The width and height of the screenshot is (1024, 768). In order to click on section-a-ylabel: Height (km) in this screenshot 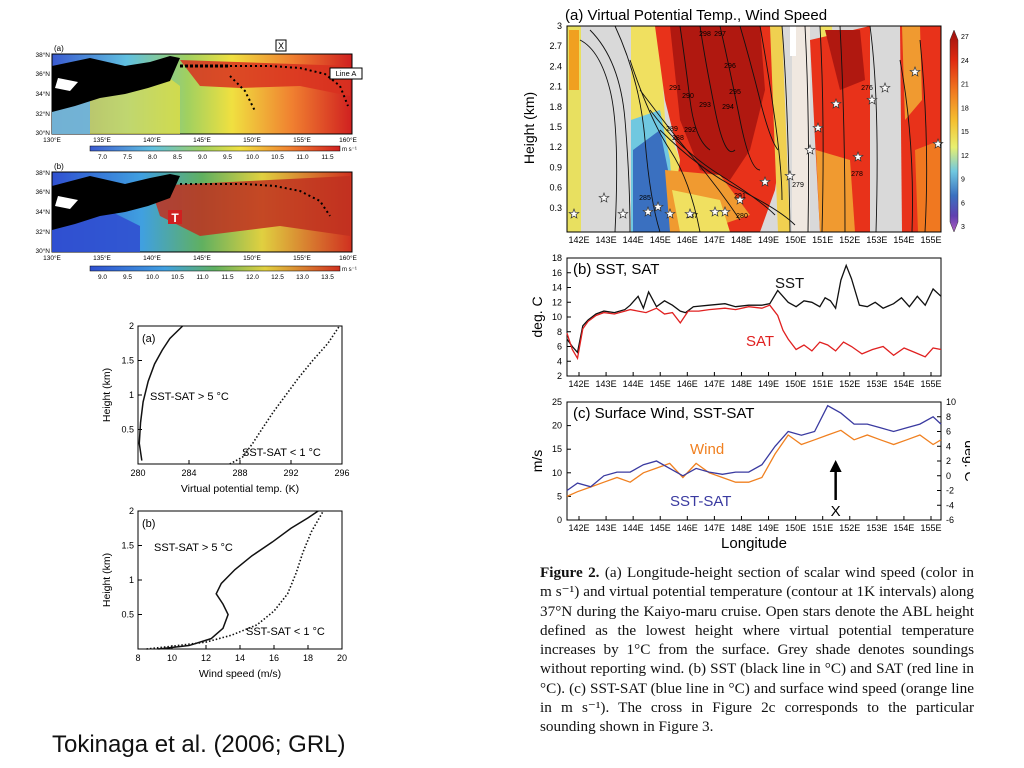, I will do `click(529, 128)`.